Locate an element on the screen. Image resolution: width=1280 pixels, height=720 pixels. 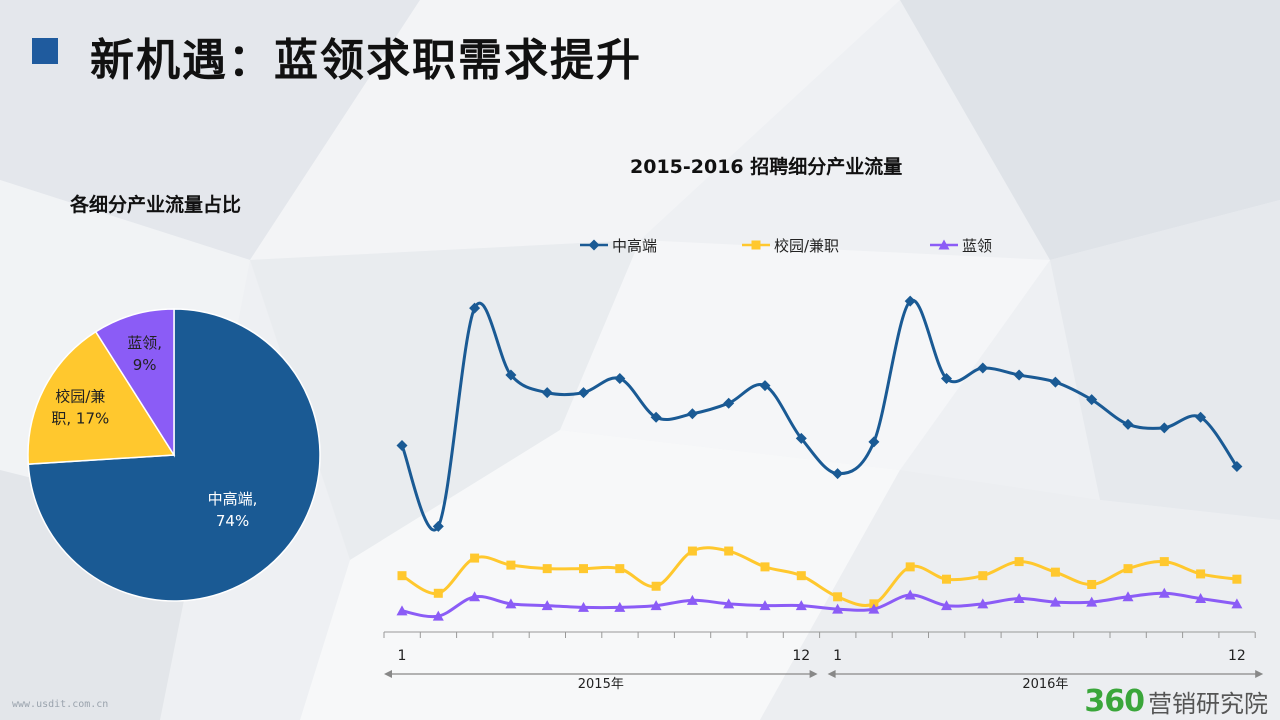
brand-logo: 360 营销研究院 is located at coordinates (1176, 701).